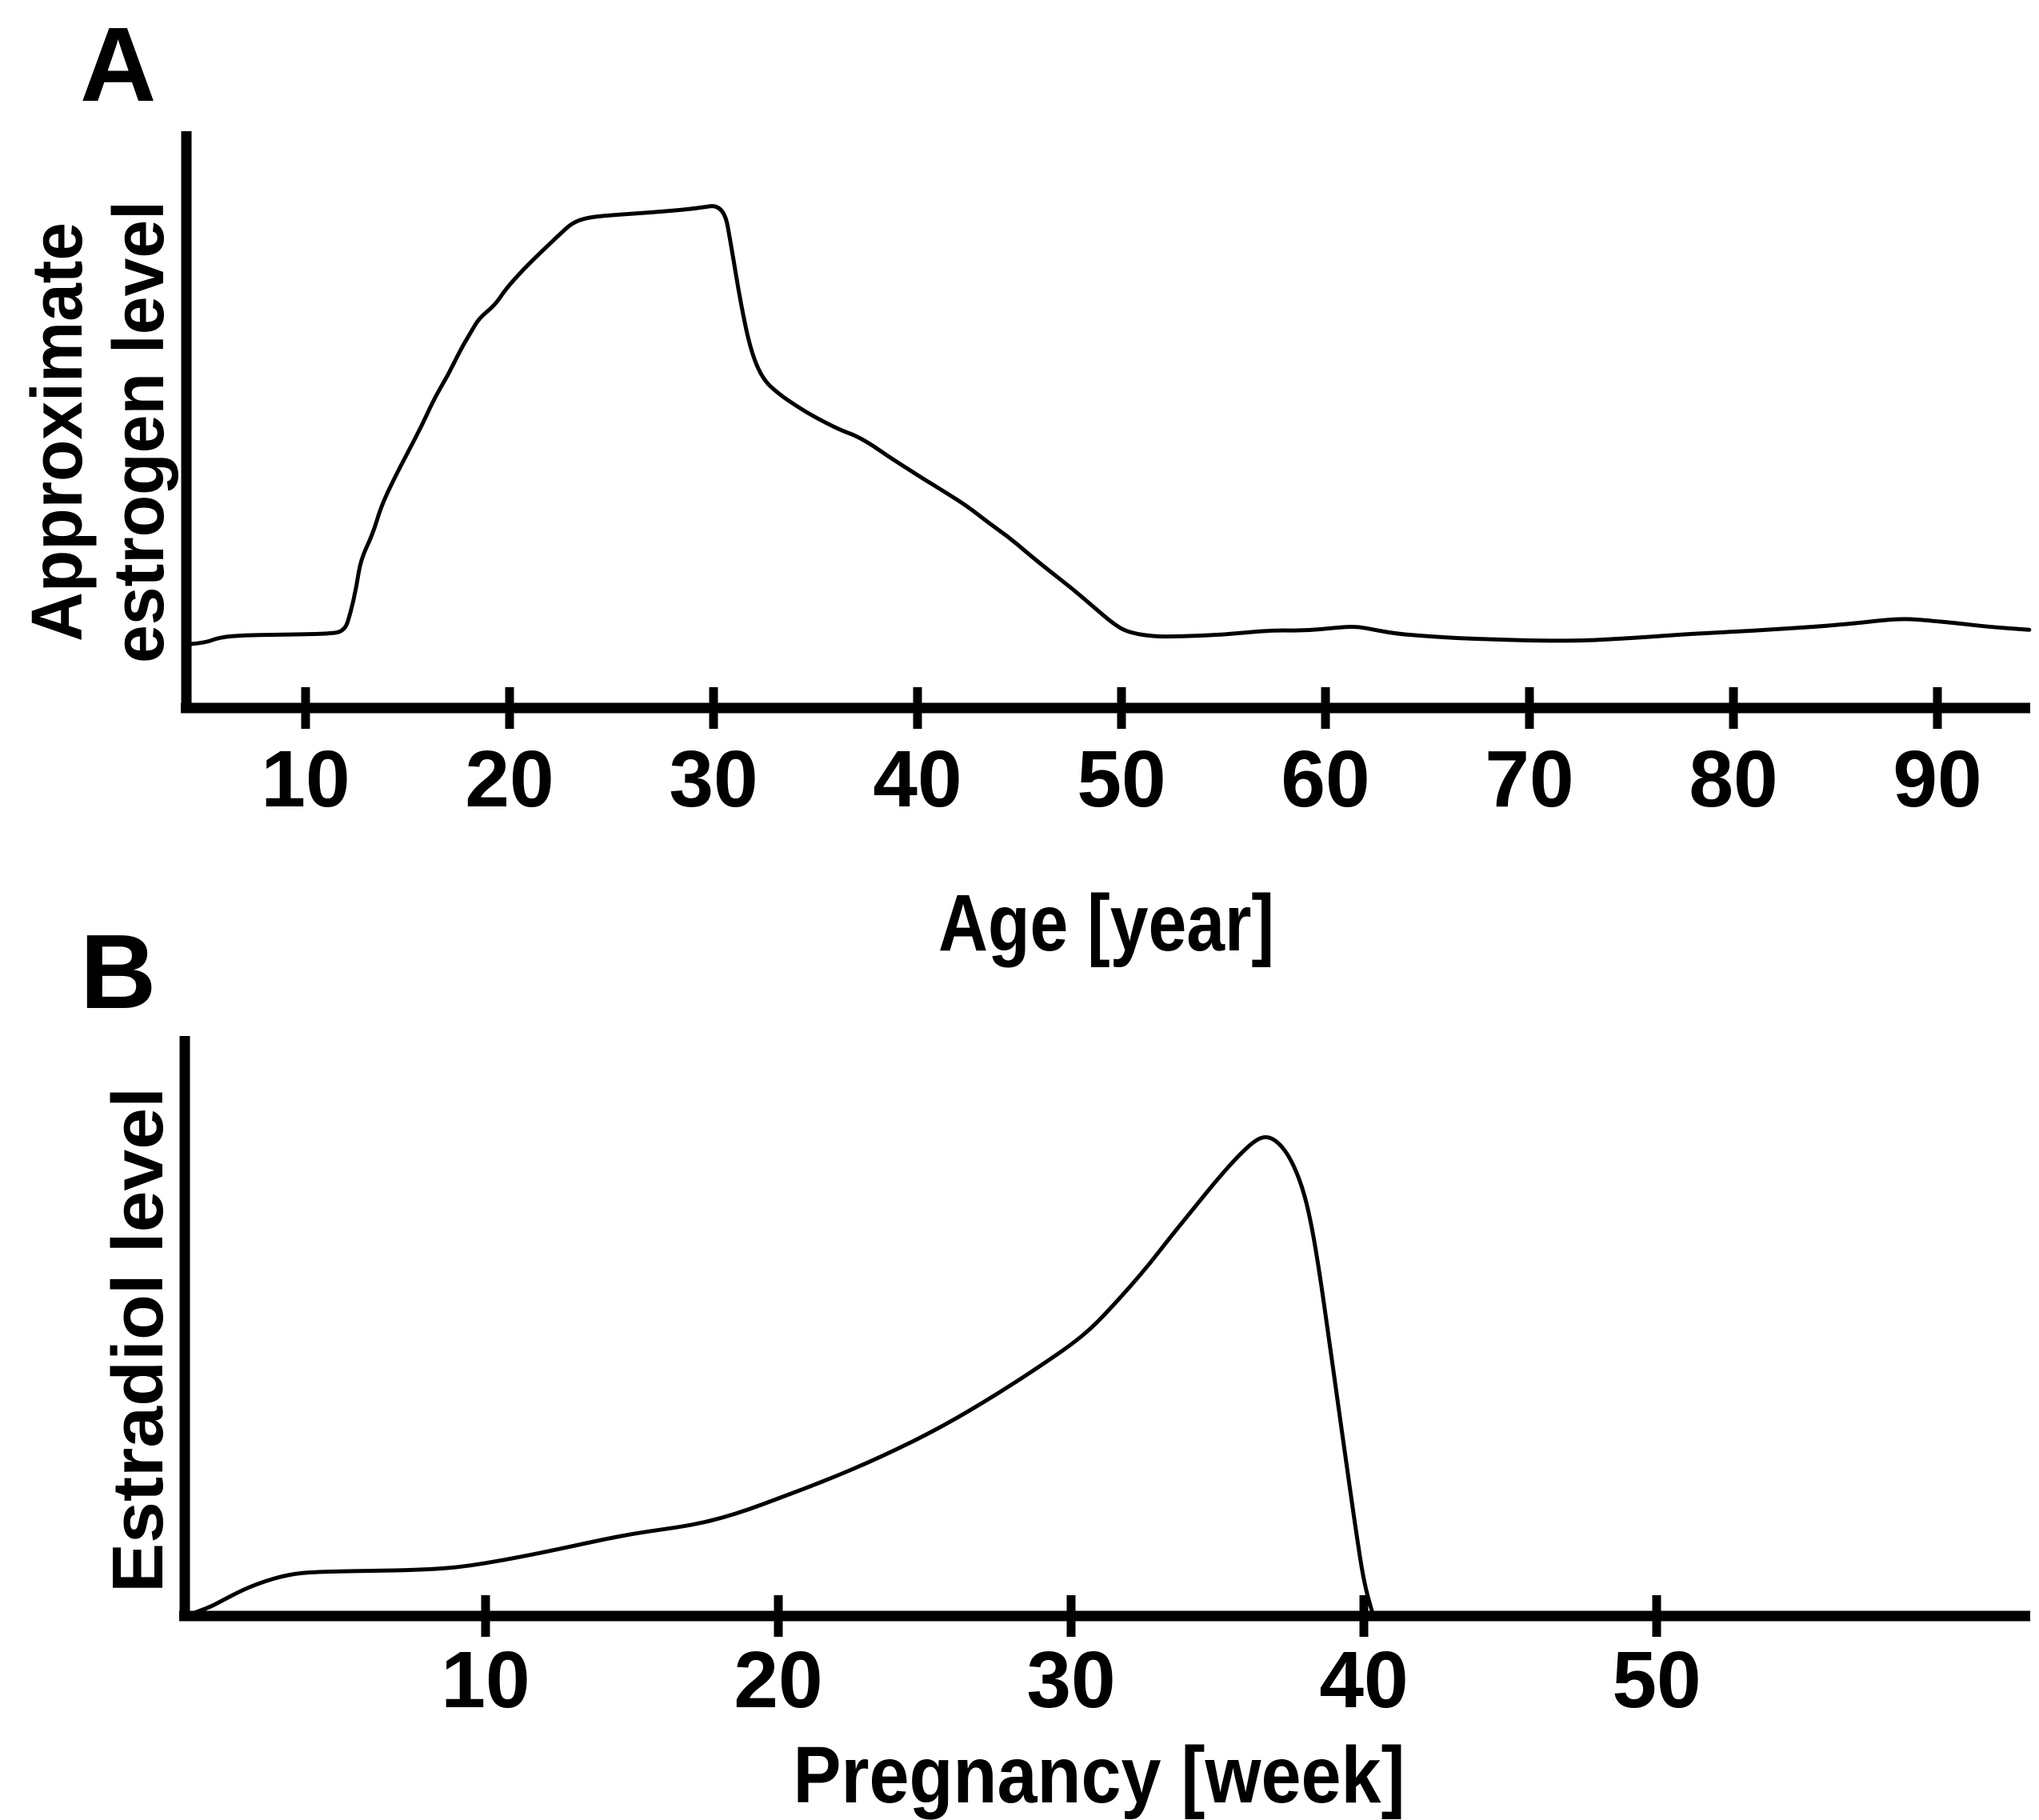 This screenshot has width=2039, height=1820. Describe the element at coordinates (1325, 779) in the screenshot. I see `x-tick-label: 60` at that location.